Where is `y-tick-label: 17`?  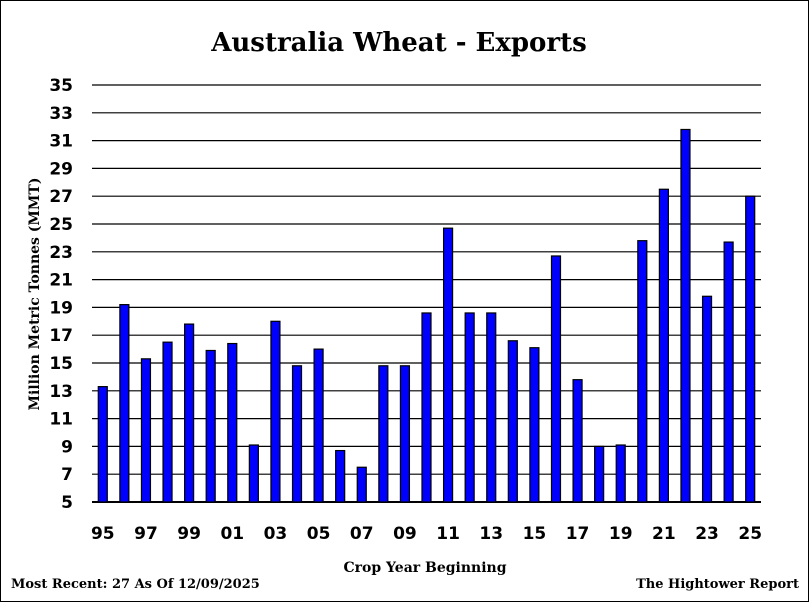
y-tick-label: 17 is located at coordinates (61, 336).